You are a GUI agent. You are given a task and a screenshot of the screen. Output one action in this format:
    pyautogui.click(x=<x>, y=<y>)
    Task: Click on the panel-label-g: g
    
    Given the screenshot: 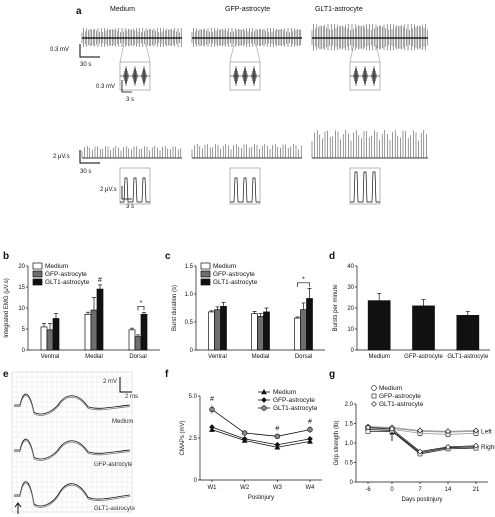 What is the action you would take?
    pyautogui.click(x=332, y=374)
    